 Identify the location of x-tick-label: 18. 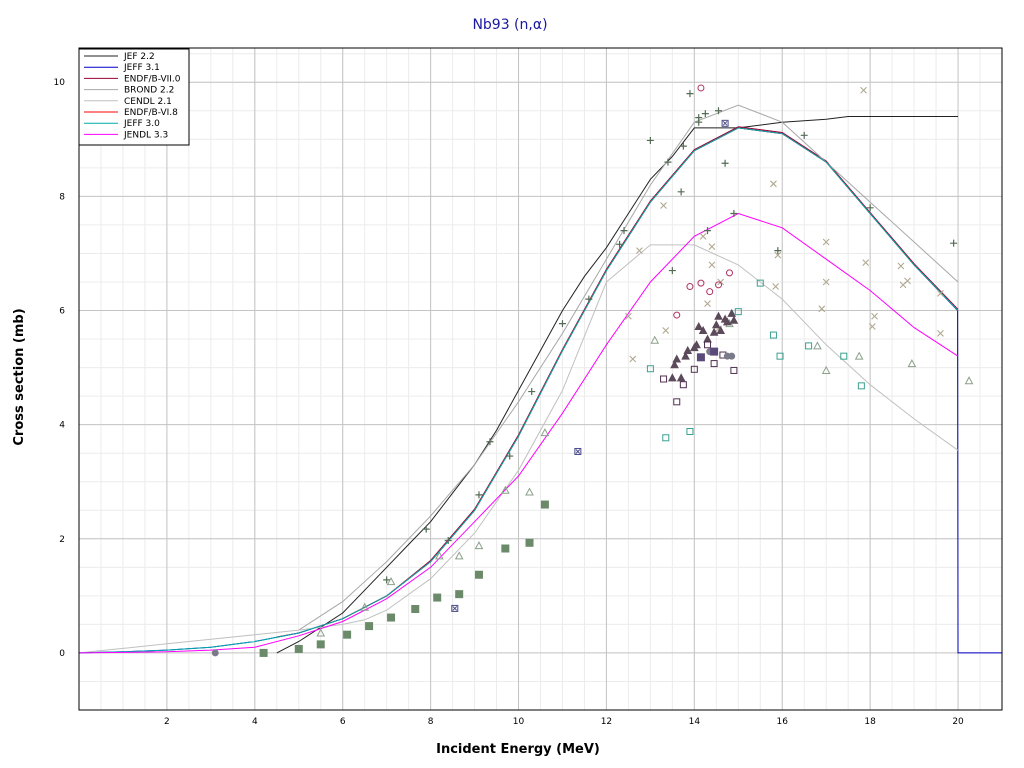
(870, 722).